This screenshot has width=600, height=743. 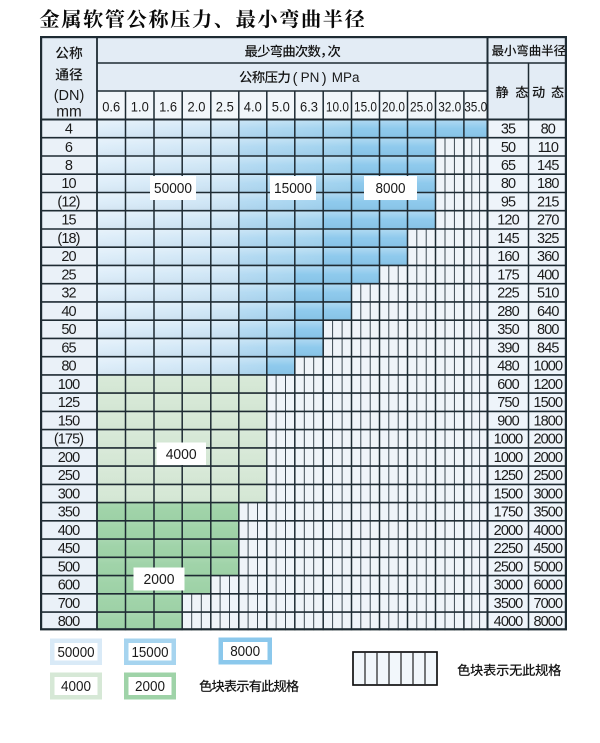 I want to click on svg-text: (18), so click(x=68, y=239).